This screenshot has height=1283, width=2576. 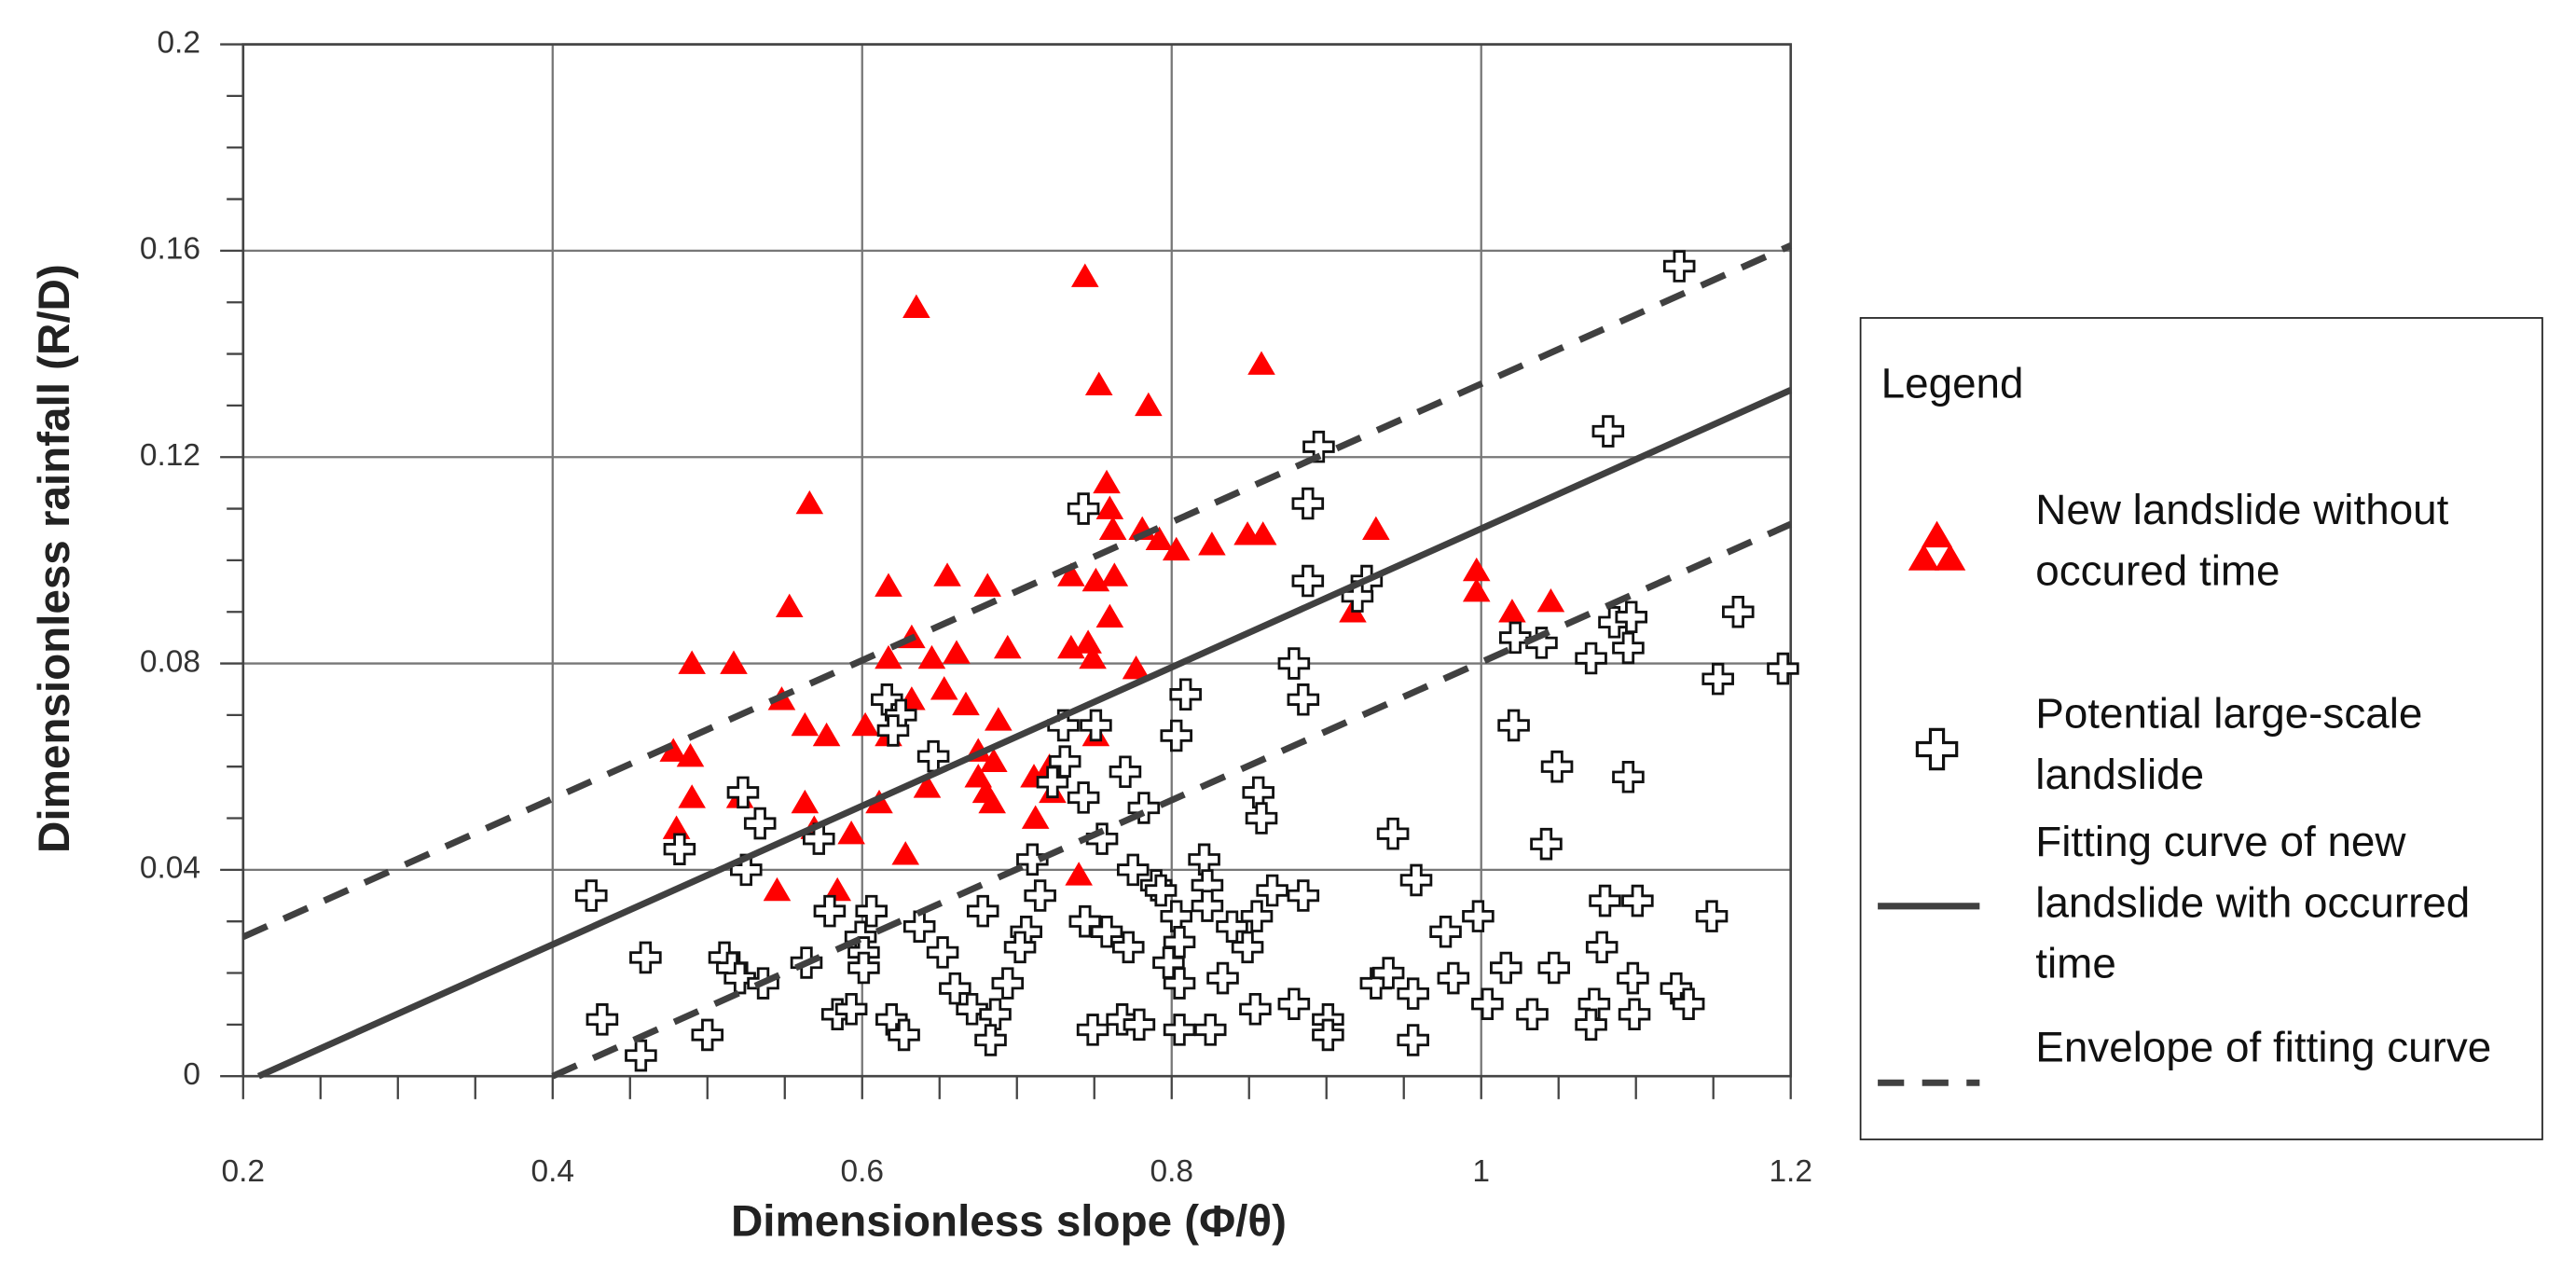 What do you see at coordinates (1481, 1171) in the screenshot?
I see `x-tick-label: 1` at bounding box center [1481, 1171].